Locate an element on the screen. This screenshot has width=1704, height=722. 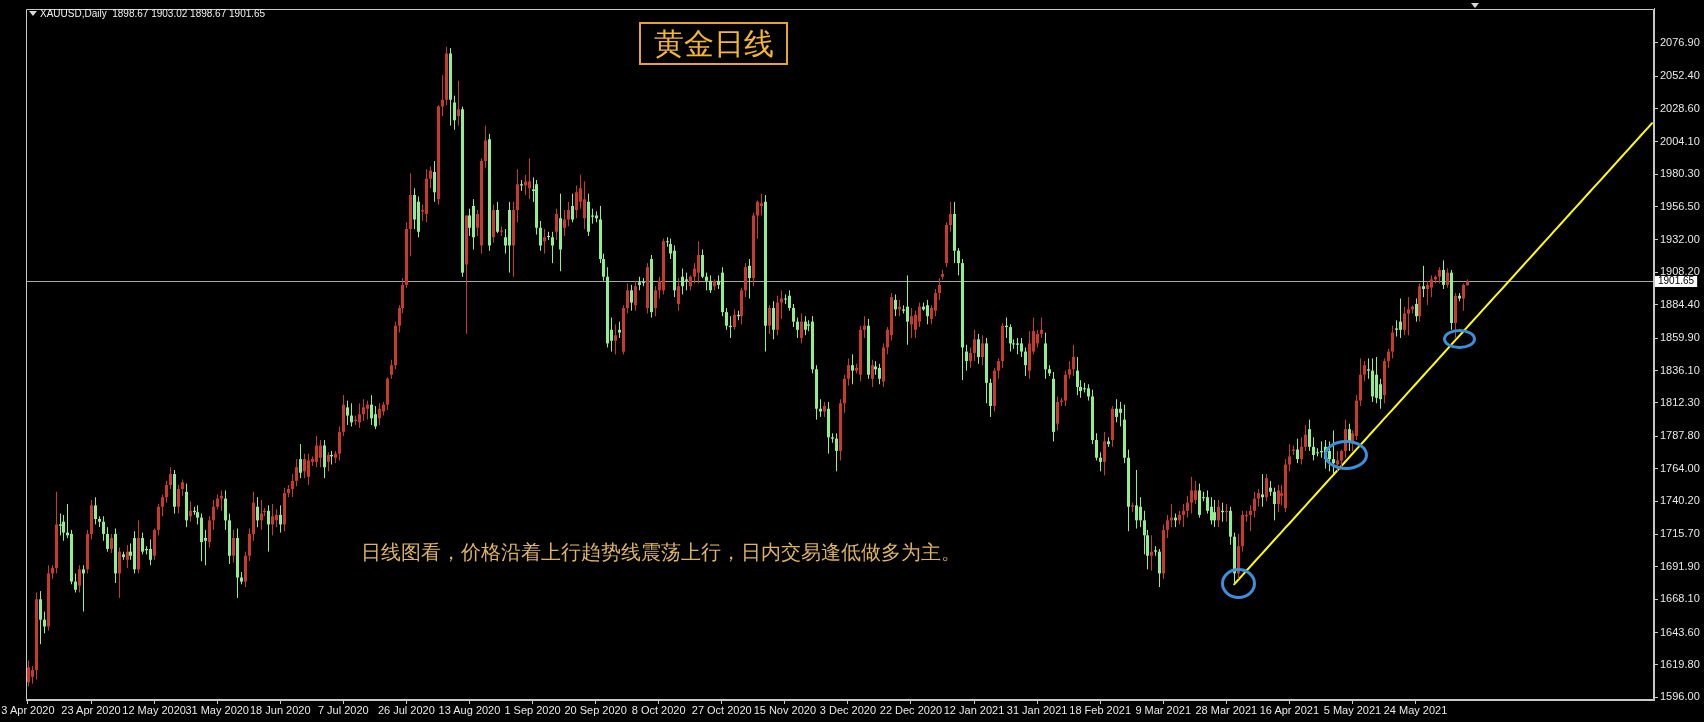
x-tick-label: 5 May 2021 is located at coordinates (1352, 709).